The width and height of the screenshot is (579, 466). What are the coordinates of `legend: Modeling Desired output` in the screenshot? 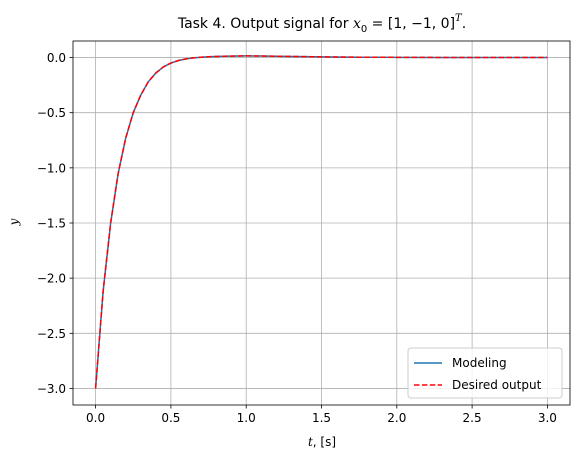 It's located at (485, 373).